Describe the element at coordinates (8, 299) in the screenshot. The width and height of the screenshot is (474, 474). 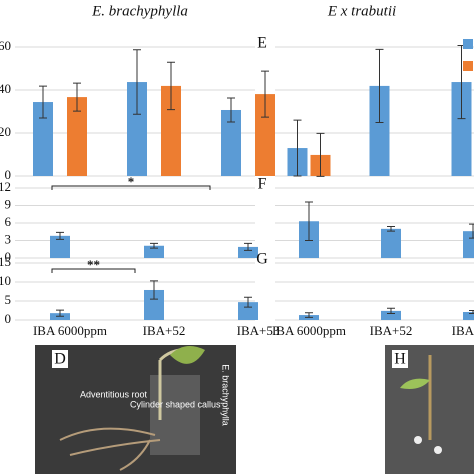
I see `y-tick-label: 5` at that location.